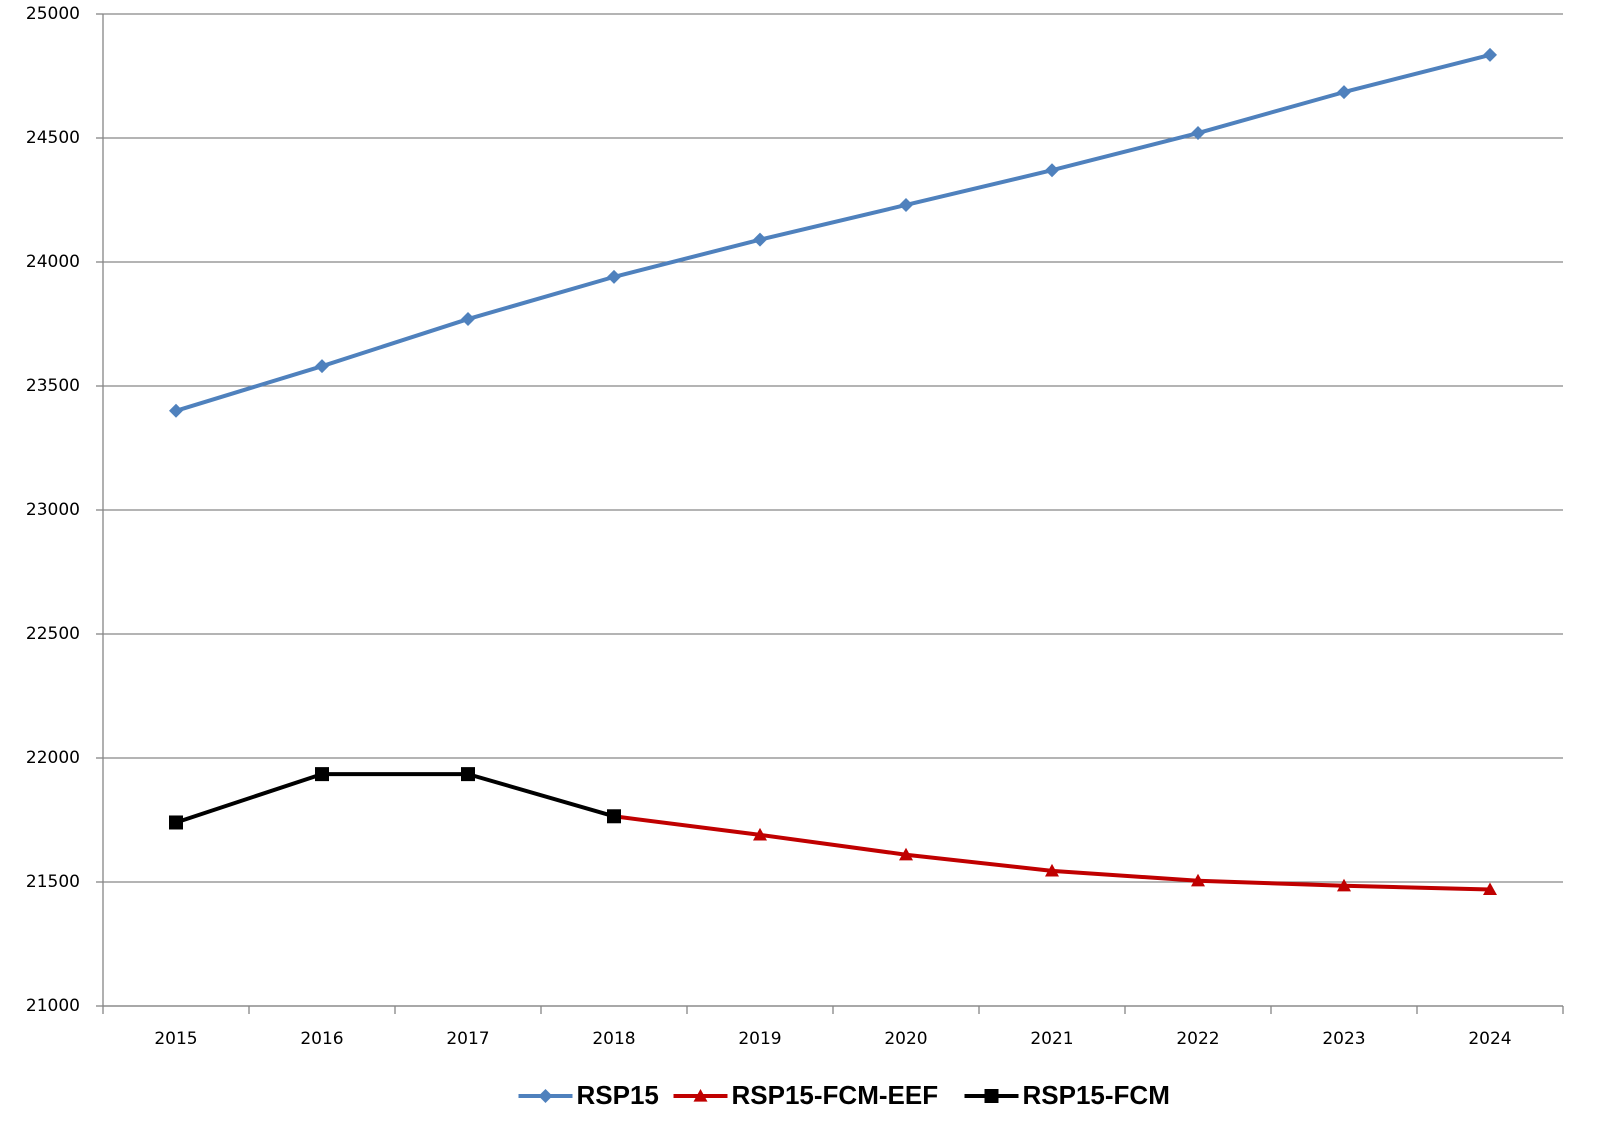 This screenshot has width=1599, height=1140. I want to click on x-tick-label: 2020, so click(905, 1039).